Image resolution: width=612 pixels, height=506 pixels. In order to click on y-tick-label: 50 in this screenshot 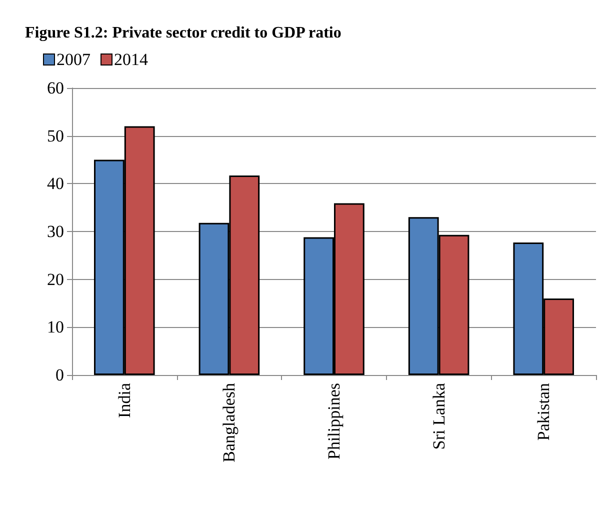, I will do `click(55, 136)`.